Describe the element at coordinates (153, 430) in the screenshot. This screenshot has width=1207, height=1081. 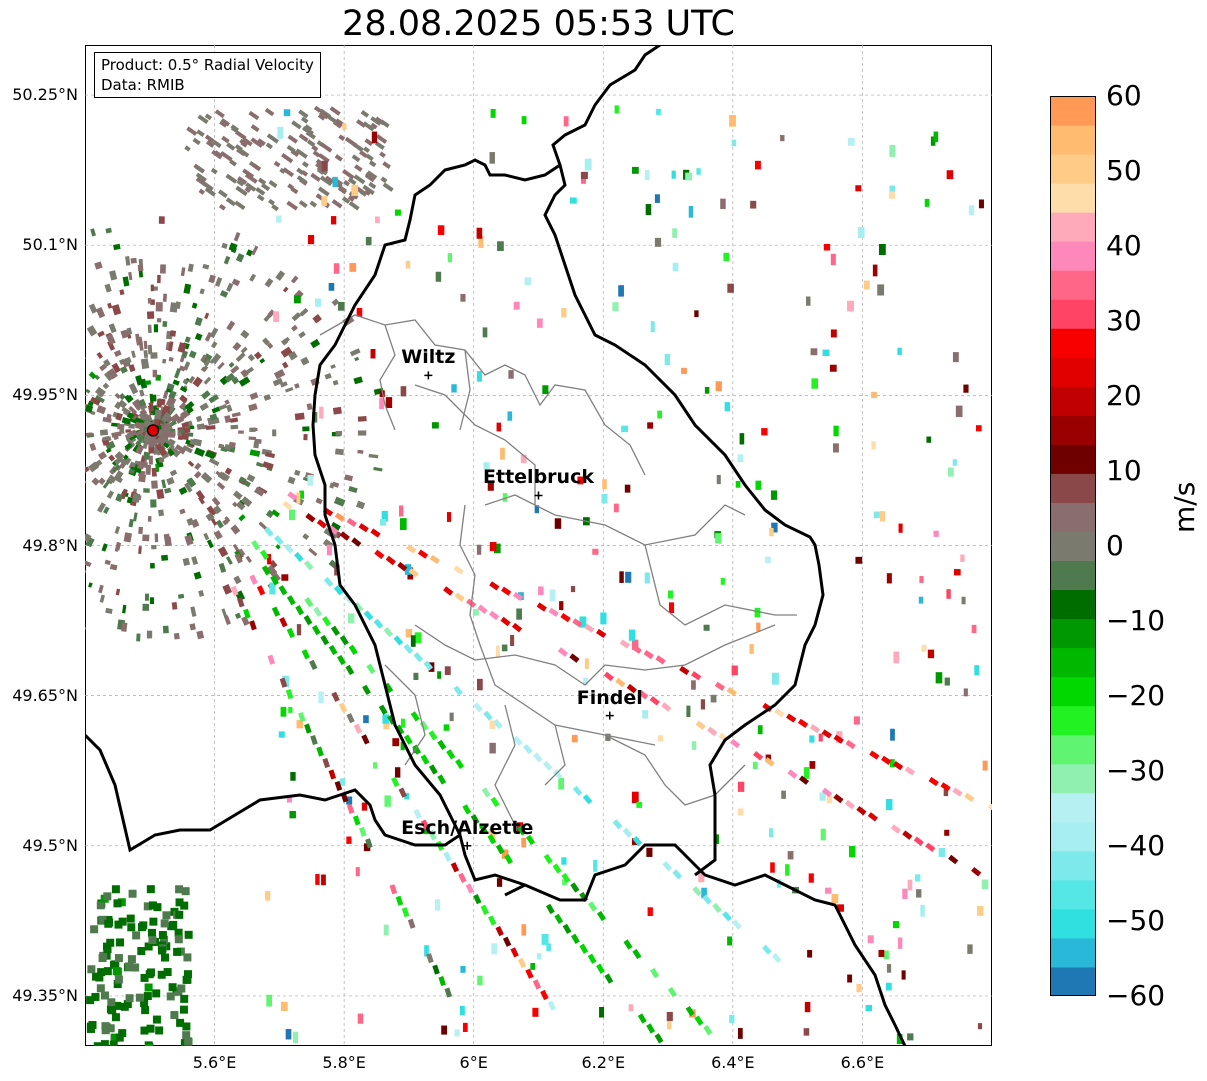
I see `radar-site-dot` at that location.